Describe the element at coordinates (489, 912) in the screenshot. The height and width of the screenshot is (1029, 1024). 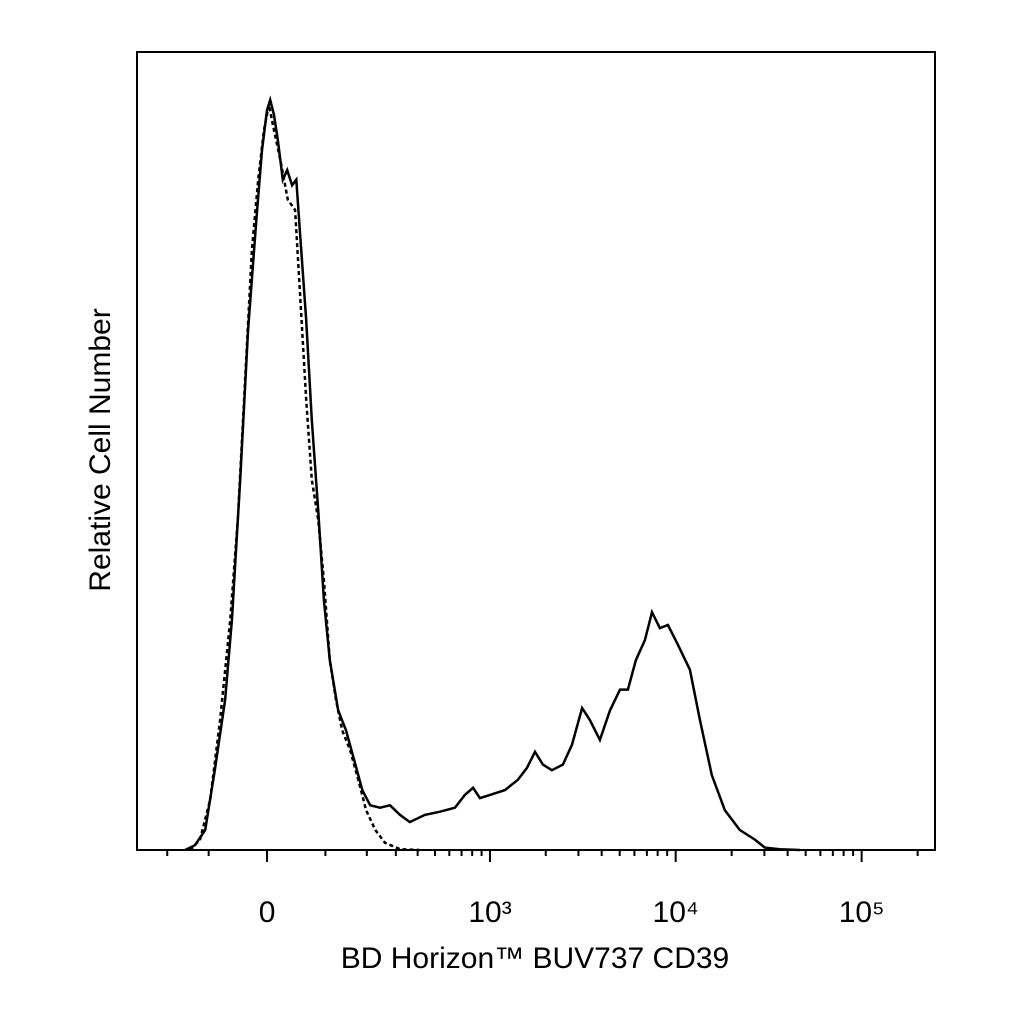
I see `x-tick-label: 10³` at that location.